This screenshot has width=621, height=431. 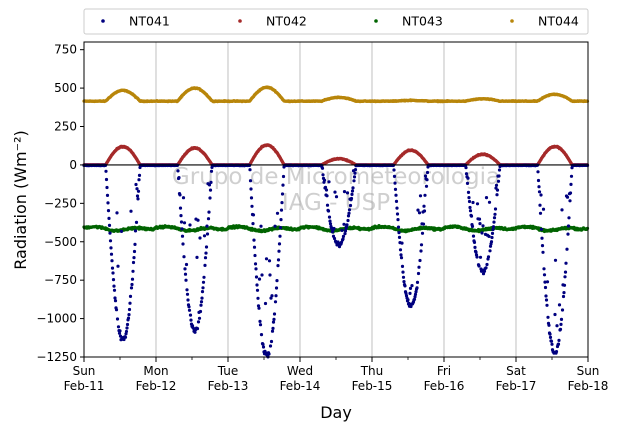 What do you see at coordinates (60, 203) in the screenshot?
I see `y-axis: −1250 −1000 −750 −500 −250 0 250 500 750` at bounding box center [60, 203].